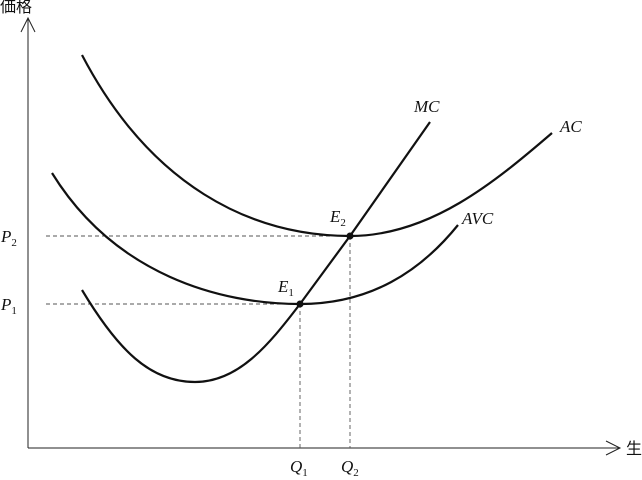 The image size is (642, 480). I want to click on curve-label: AVC, so click(477, 218).